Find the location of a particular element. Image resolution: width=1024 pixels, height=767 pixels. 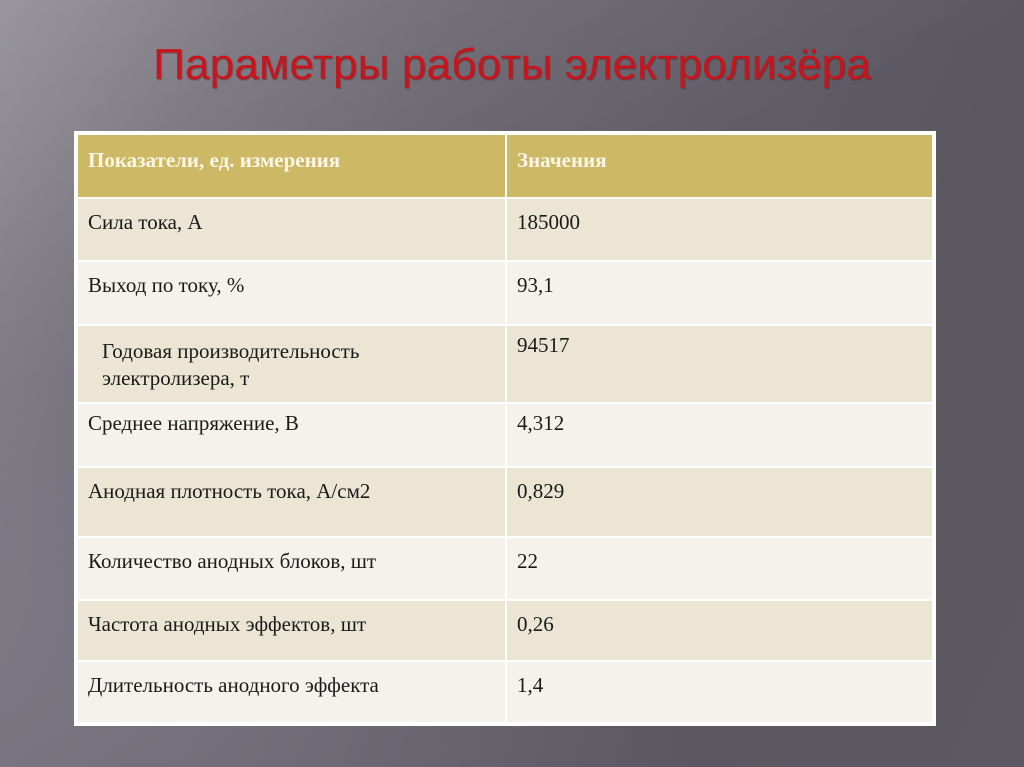

table-row: Количество анодных блоков, шт 22 is located at coordinates (505, 568).